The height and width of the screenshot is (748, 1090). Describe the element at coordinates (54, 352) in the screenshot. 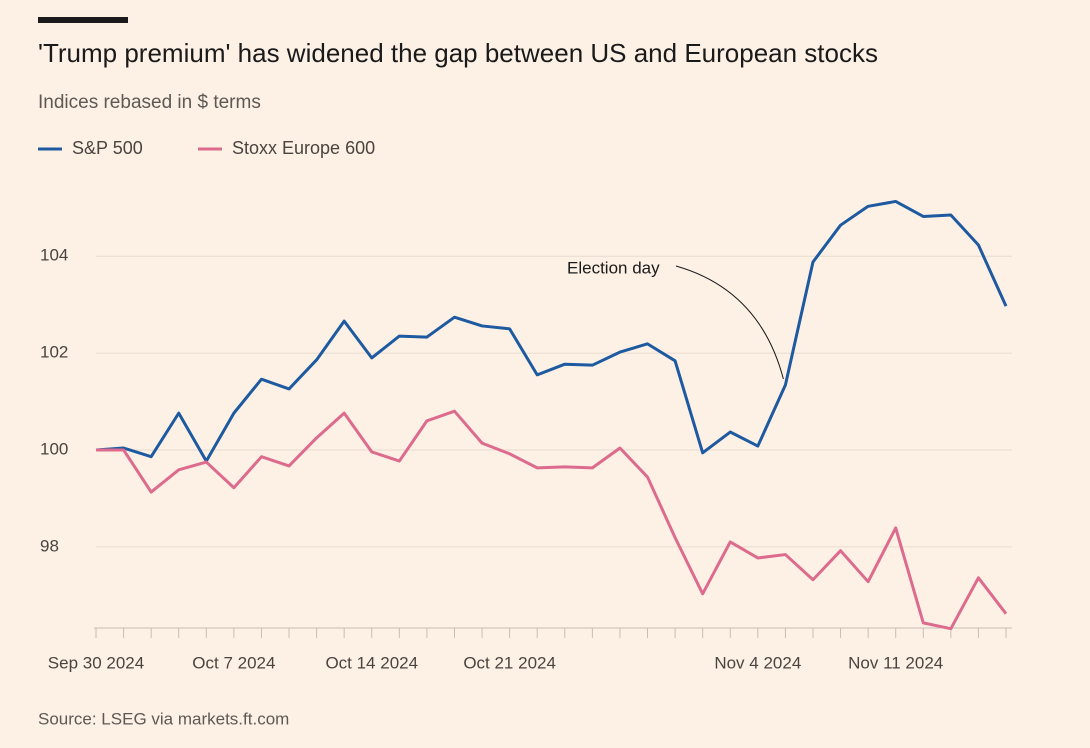

I see `y-tick-label: 102` at that location.